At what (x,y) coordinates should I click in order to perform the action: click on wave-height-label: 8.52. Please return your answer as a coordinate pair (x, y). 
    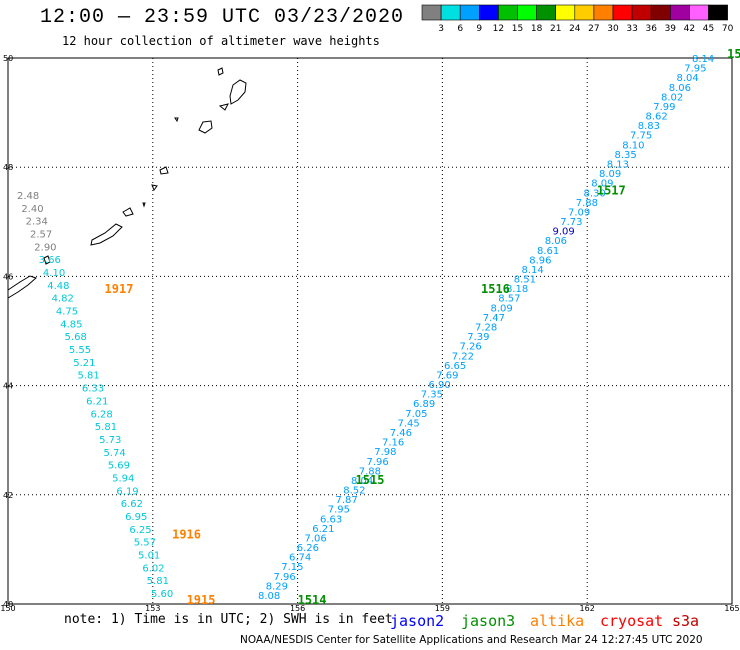
    Looking at the image, I should click on (354, 491).